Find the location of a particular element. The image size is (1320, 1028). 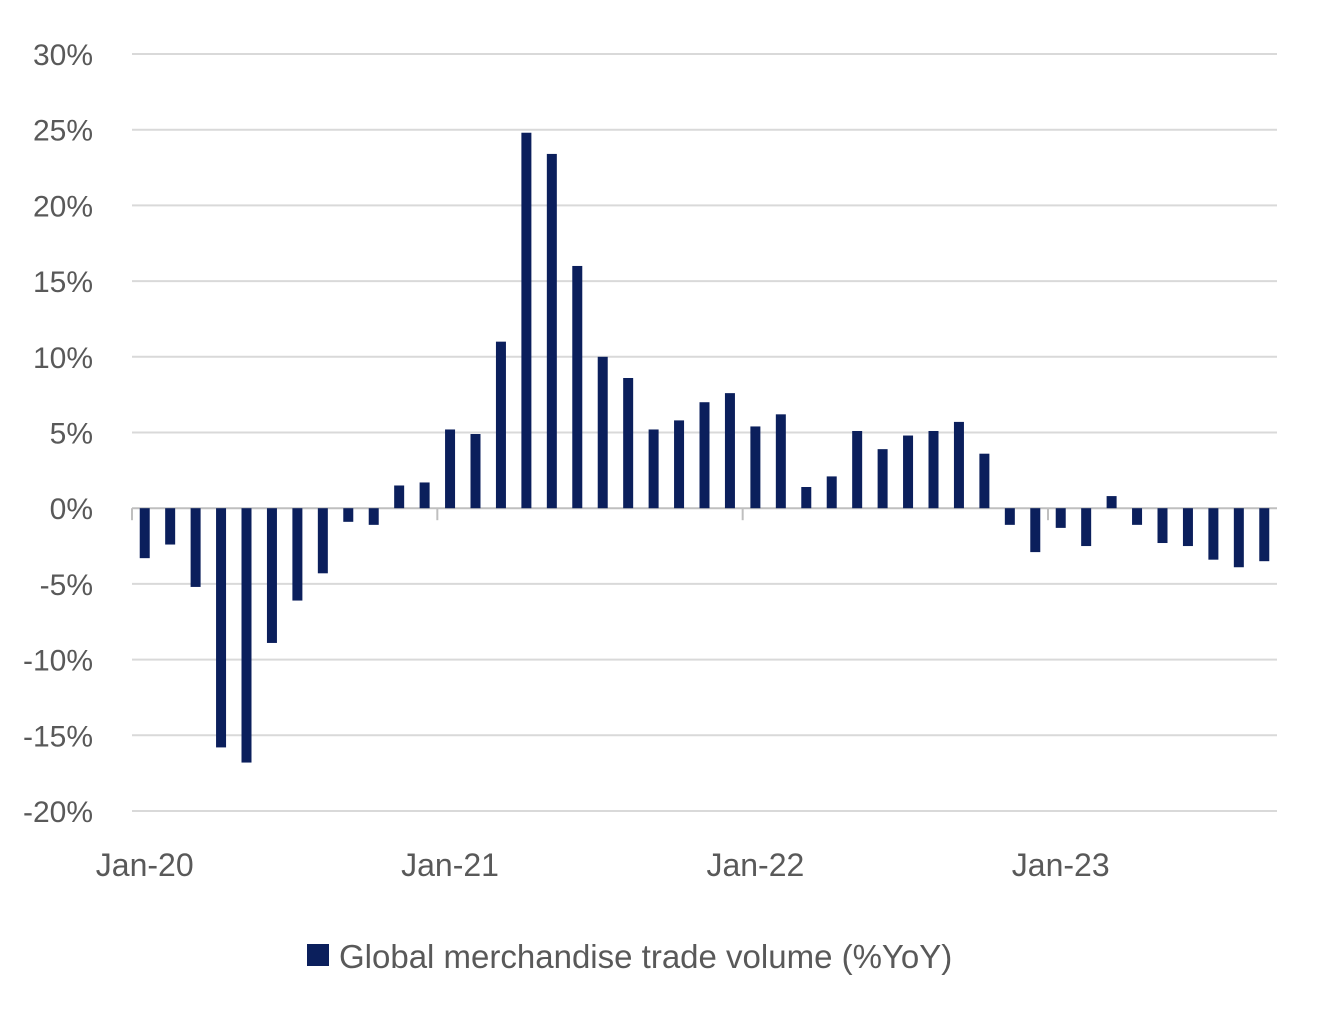

x-tick-label: Jan-20 is located at coordinates (145, 865).